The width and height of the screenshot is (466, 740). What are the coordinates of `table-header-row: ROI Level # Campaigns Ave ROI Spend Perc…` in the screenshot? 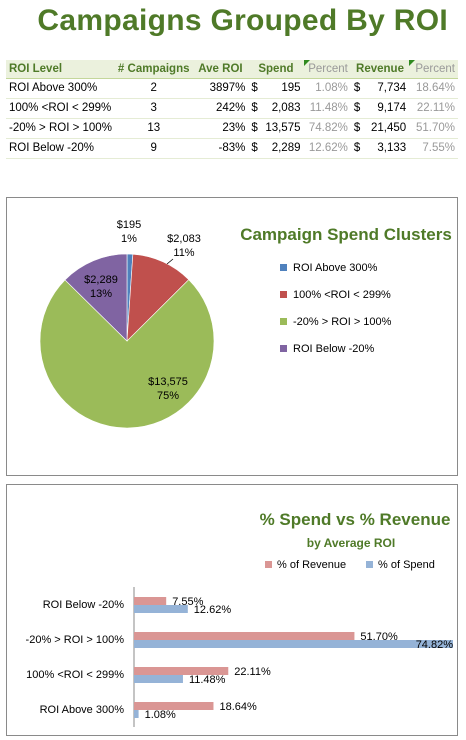 It's located at (232, 69).